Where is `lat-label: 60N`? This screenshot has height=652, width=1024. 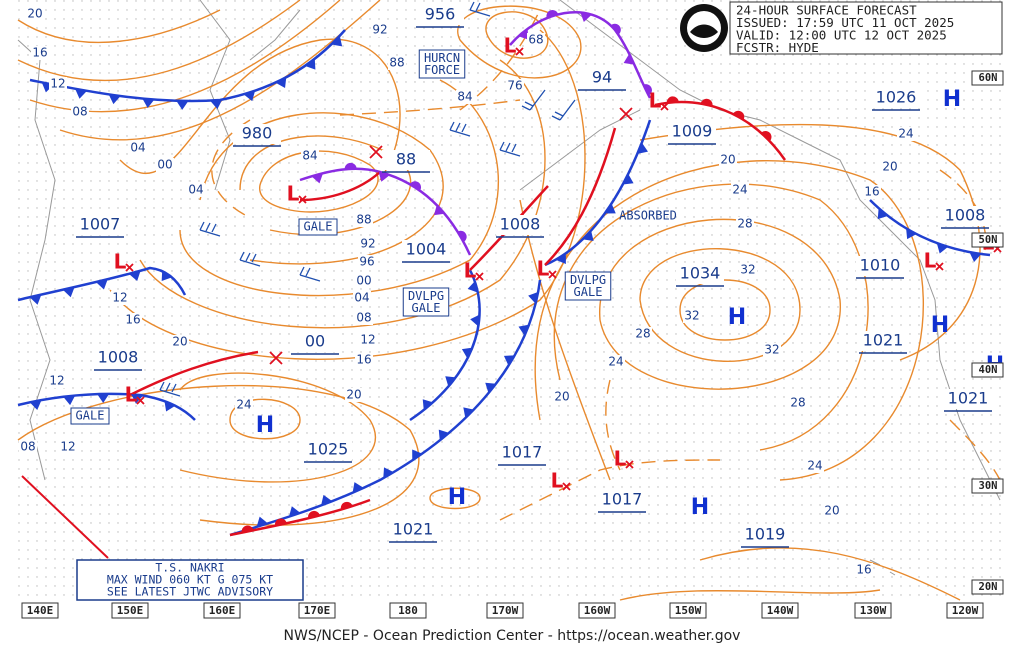
lat-label: 60N is located at coordinates (988, 78).